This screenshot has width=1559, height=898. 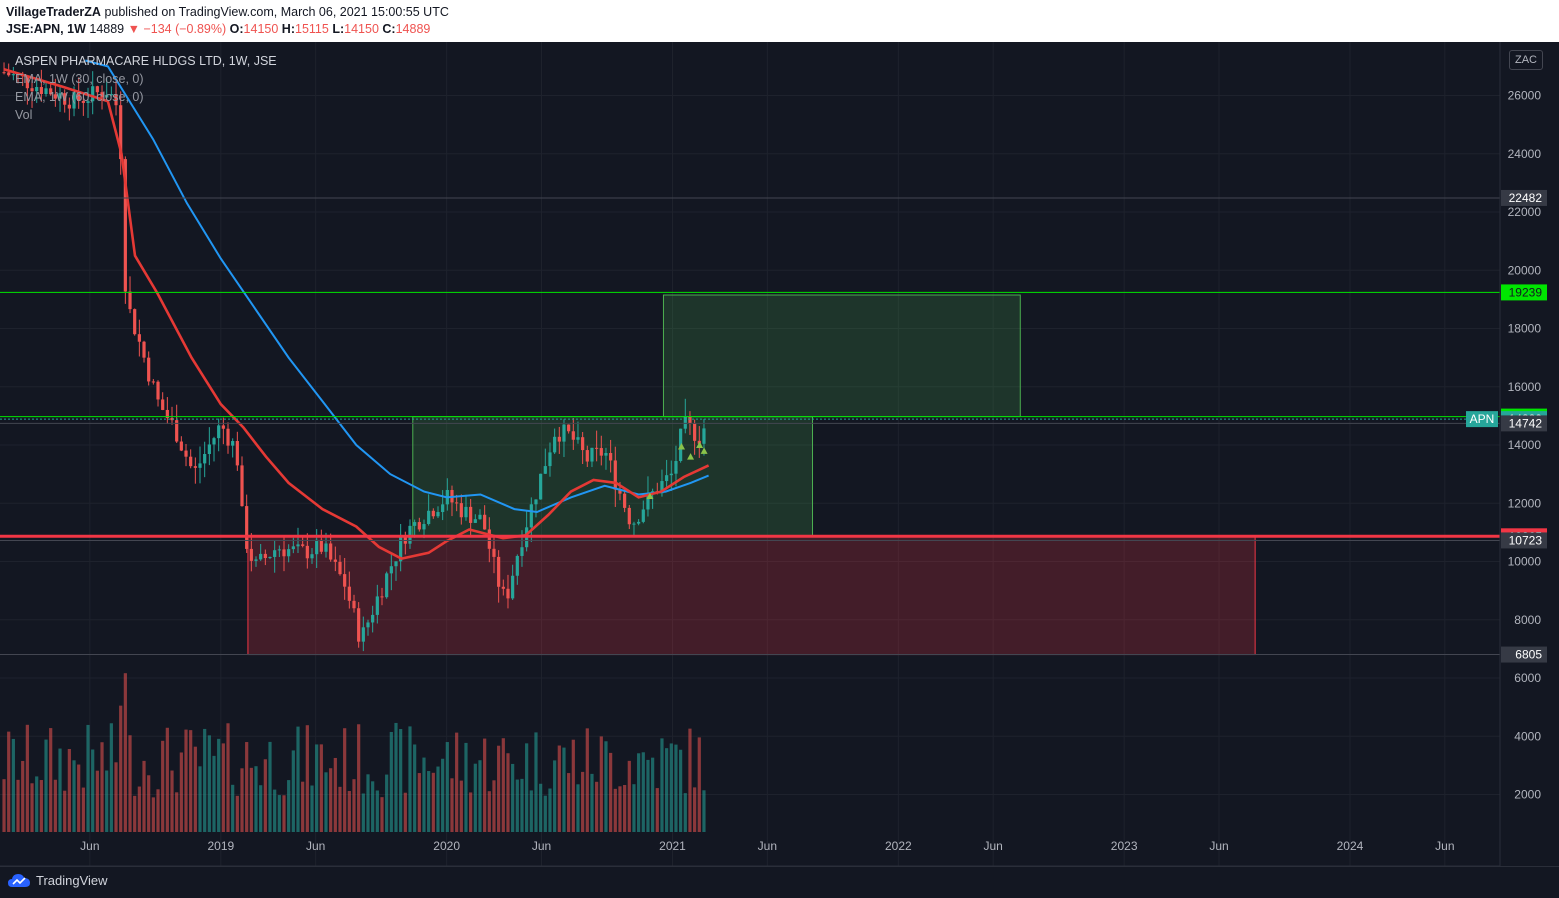 What do you see at coordinates (53, 12) in the screenshot?
I see `author-link: VillageTraderZA` at bounding box center [53, 12].